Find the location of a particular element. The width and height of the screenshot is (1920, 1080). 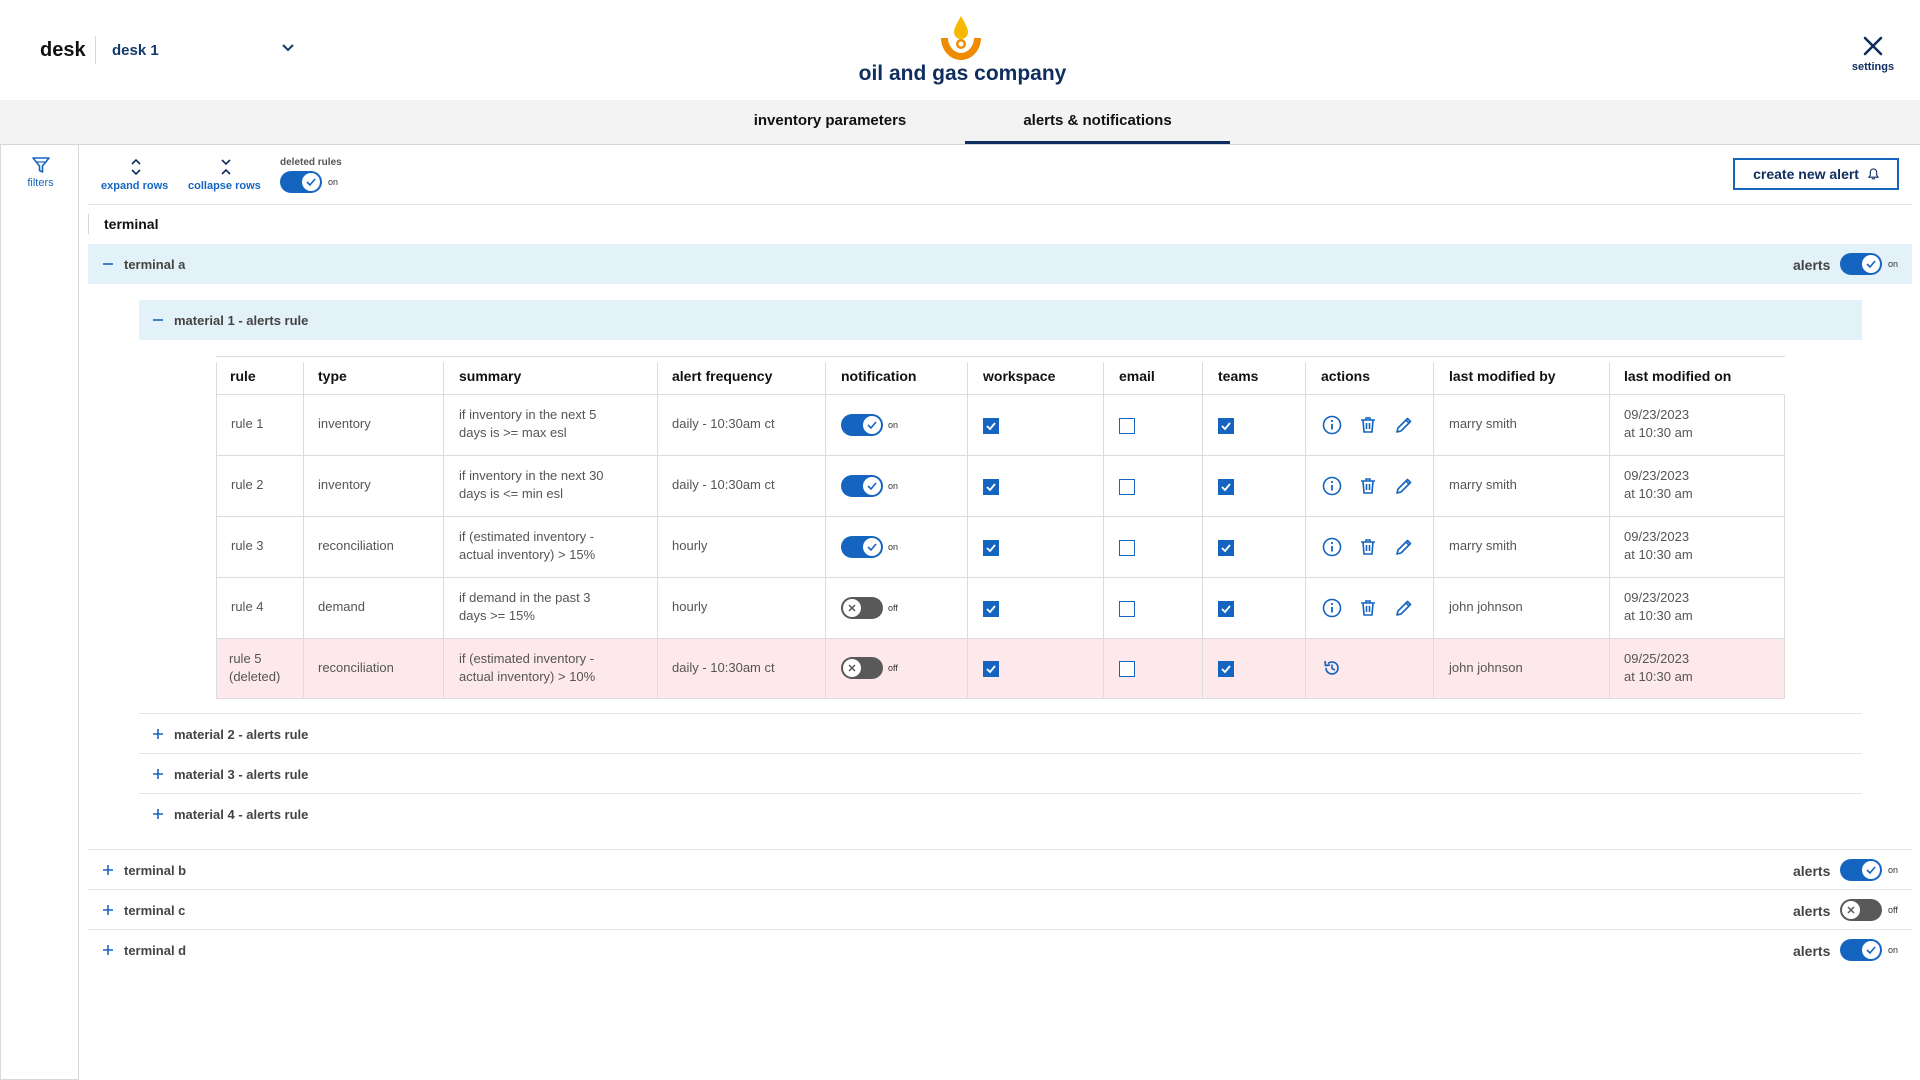

expand-rows-icon is located at coordinates (136, 167).